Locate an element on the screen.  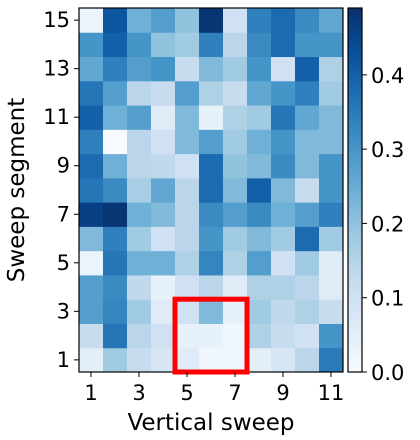
highlight-box is located at coordinates (211, 335).